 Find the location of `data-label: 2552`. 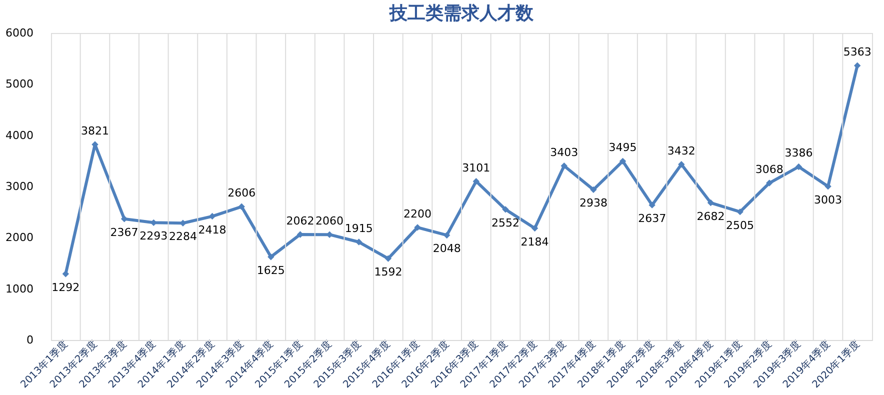

data-label: 2552 is located at coordinates (505, 223).